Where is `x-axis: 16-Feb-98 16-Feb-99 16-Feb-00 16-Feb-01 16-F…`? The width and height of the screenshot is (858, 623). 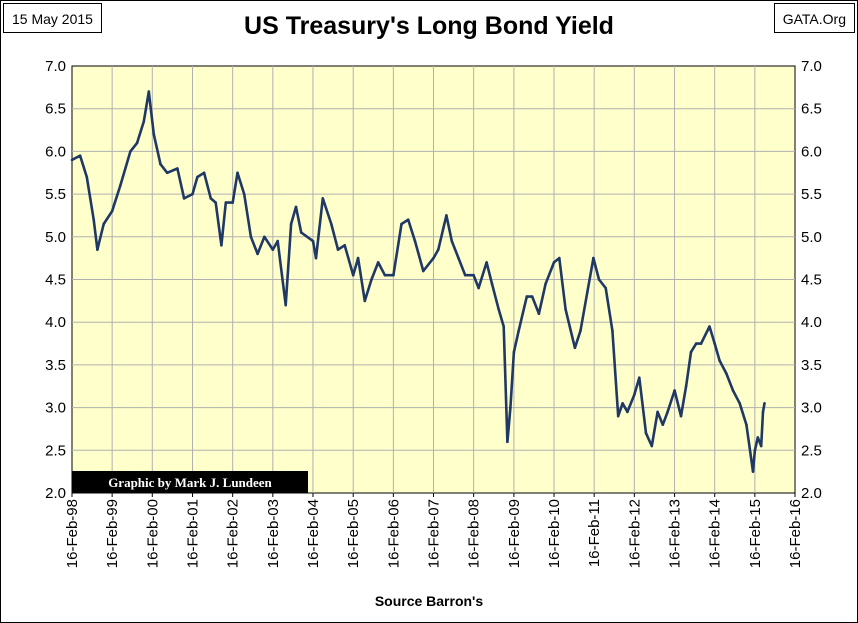 x-axis: 16-Feb-98 16-Feb-99 16-Feb-00 16-Feb-01 16-F… is located at coordinates (434, 530).